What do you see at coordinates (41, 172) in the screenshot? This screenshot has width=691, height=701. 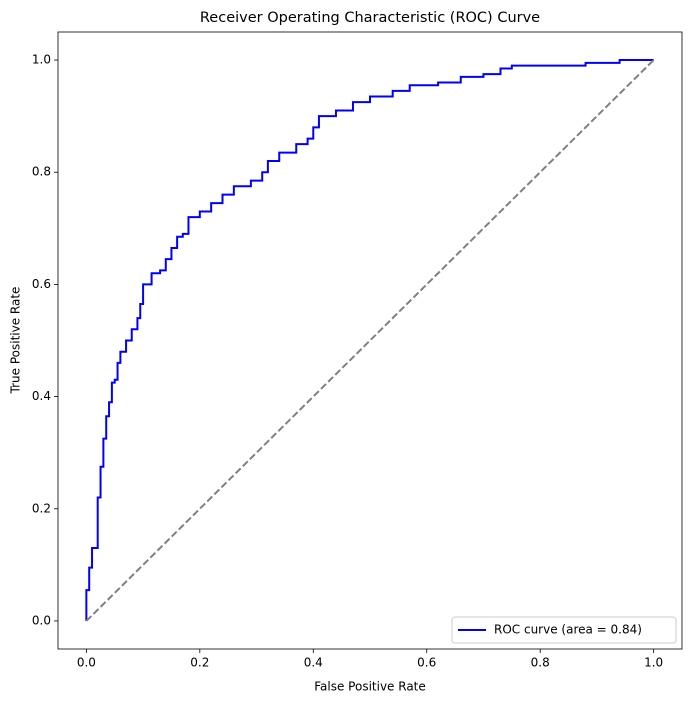 I see `y-tick-label: 0.8` at bounding box center [41, 172].